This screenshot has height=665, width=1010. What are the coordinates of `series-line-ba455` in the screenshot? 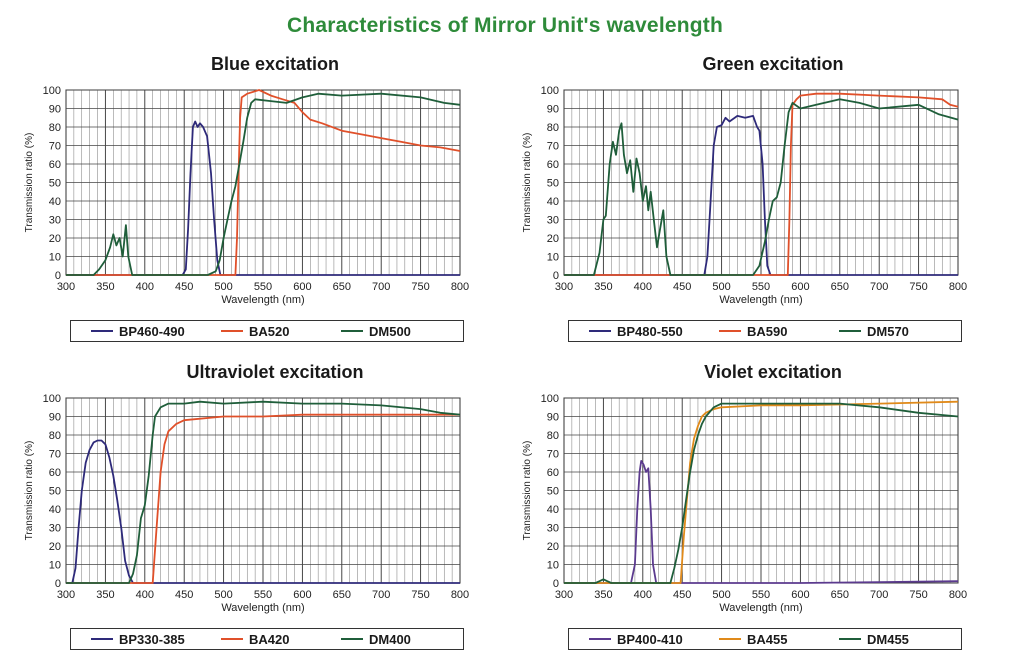 It's located at (761, 492).